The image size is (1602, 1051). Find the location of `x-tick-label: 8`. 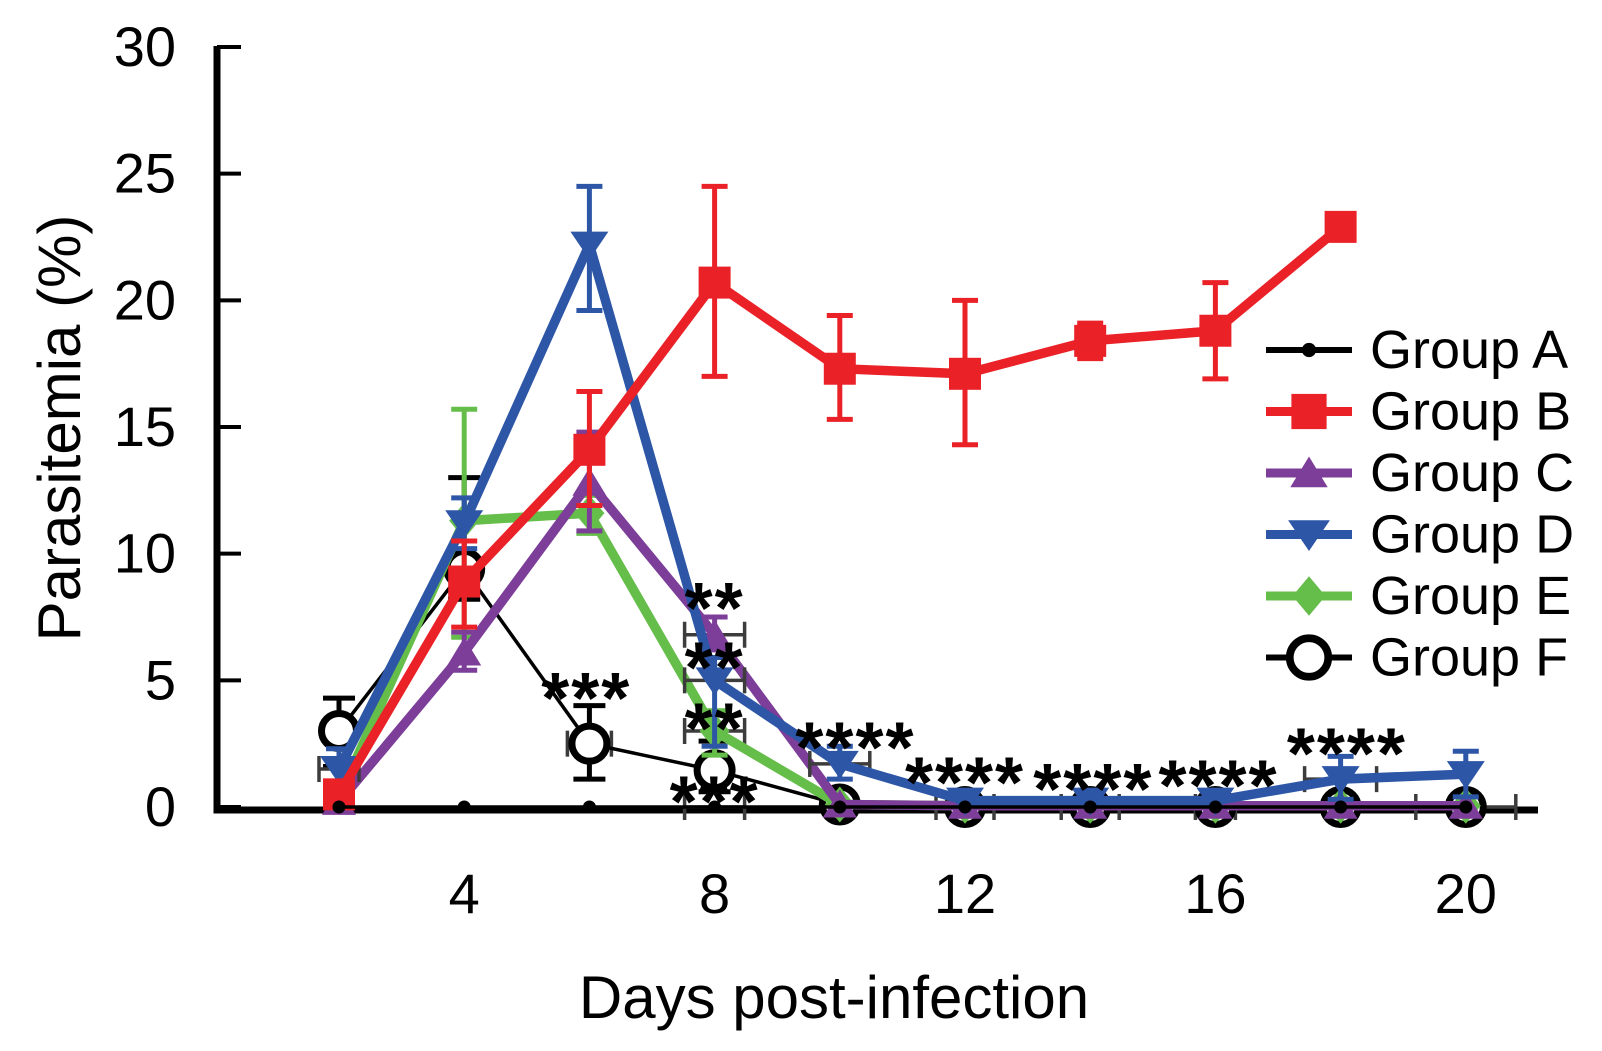

x-tick-label: 8 is located at coordinates (714, 893).